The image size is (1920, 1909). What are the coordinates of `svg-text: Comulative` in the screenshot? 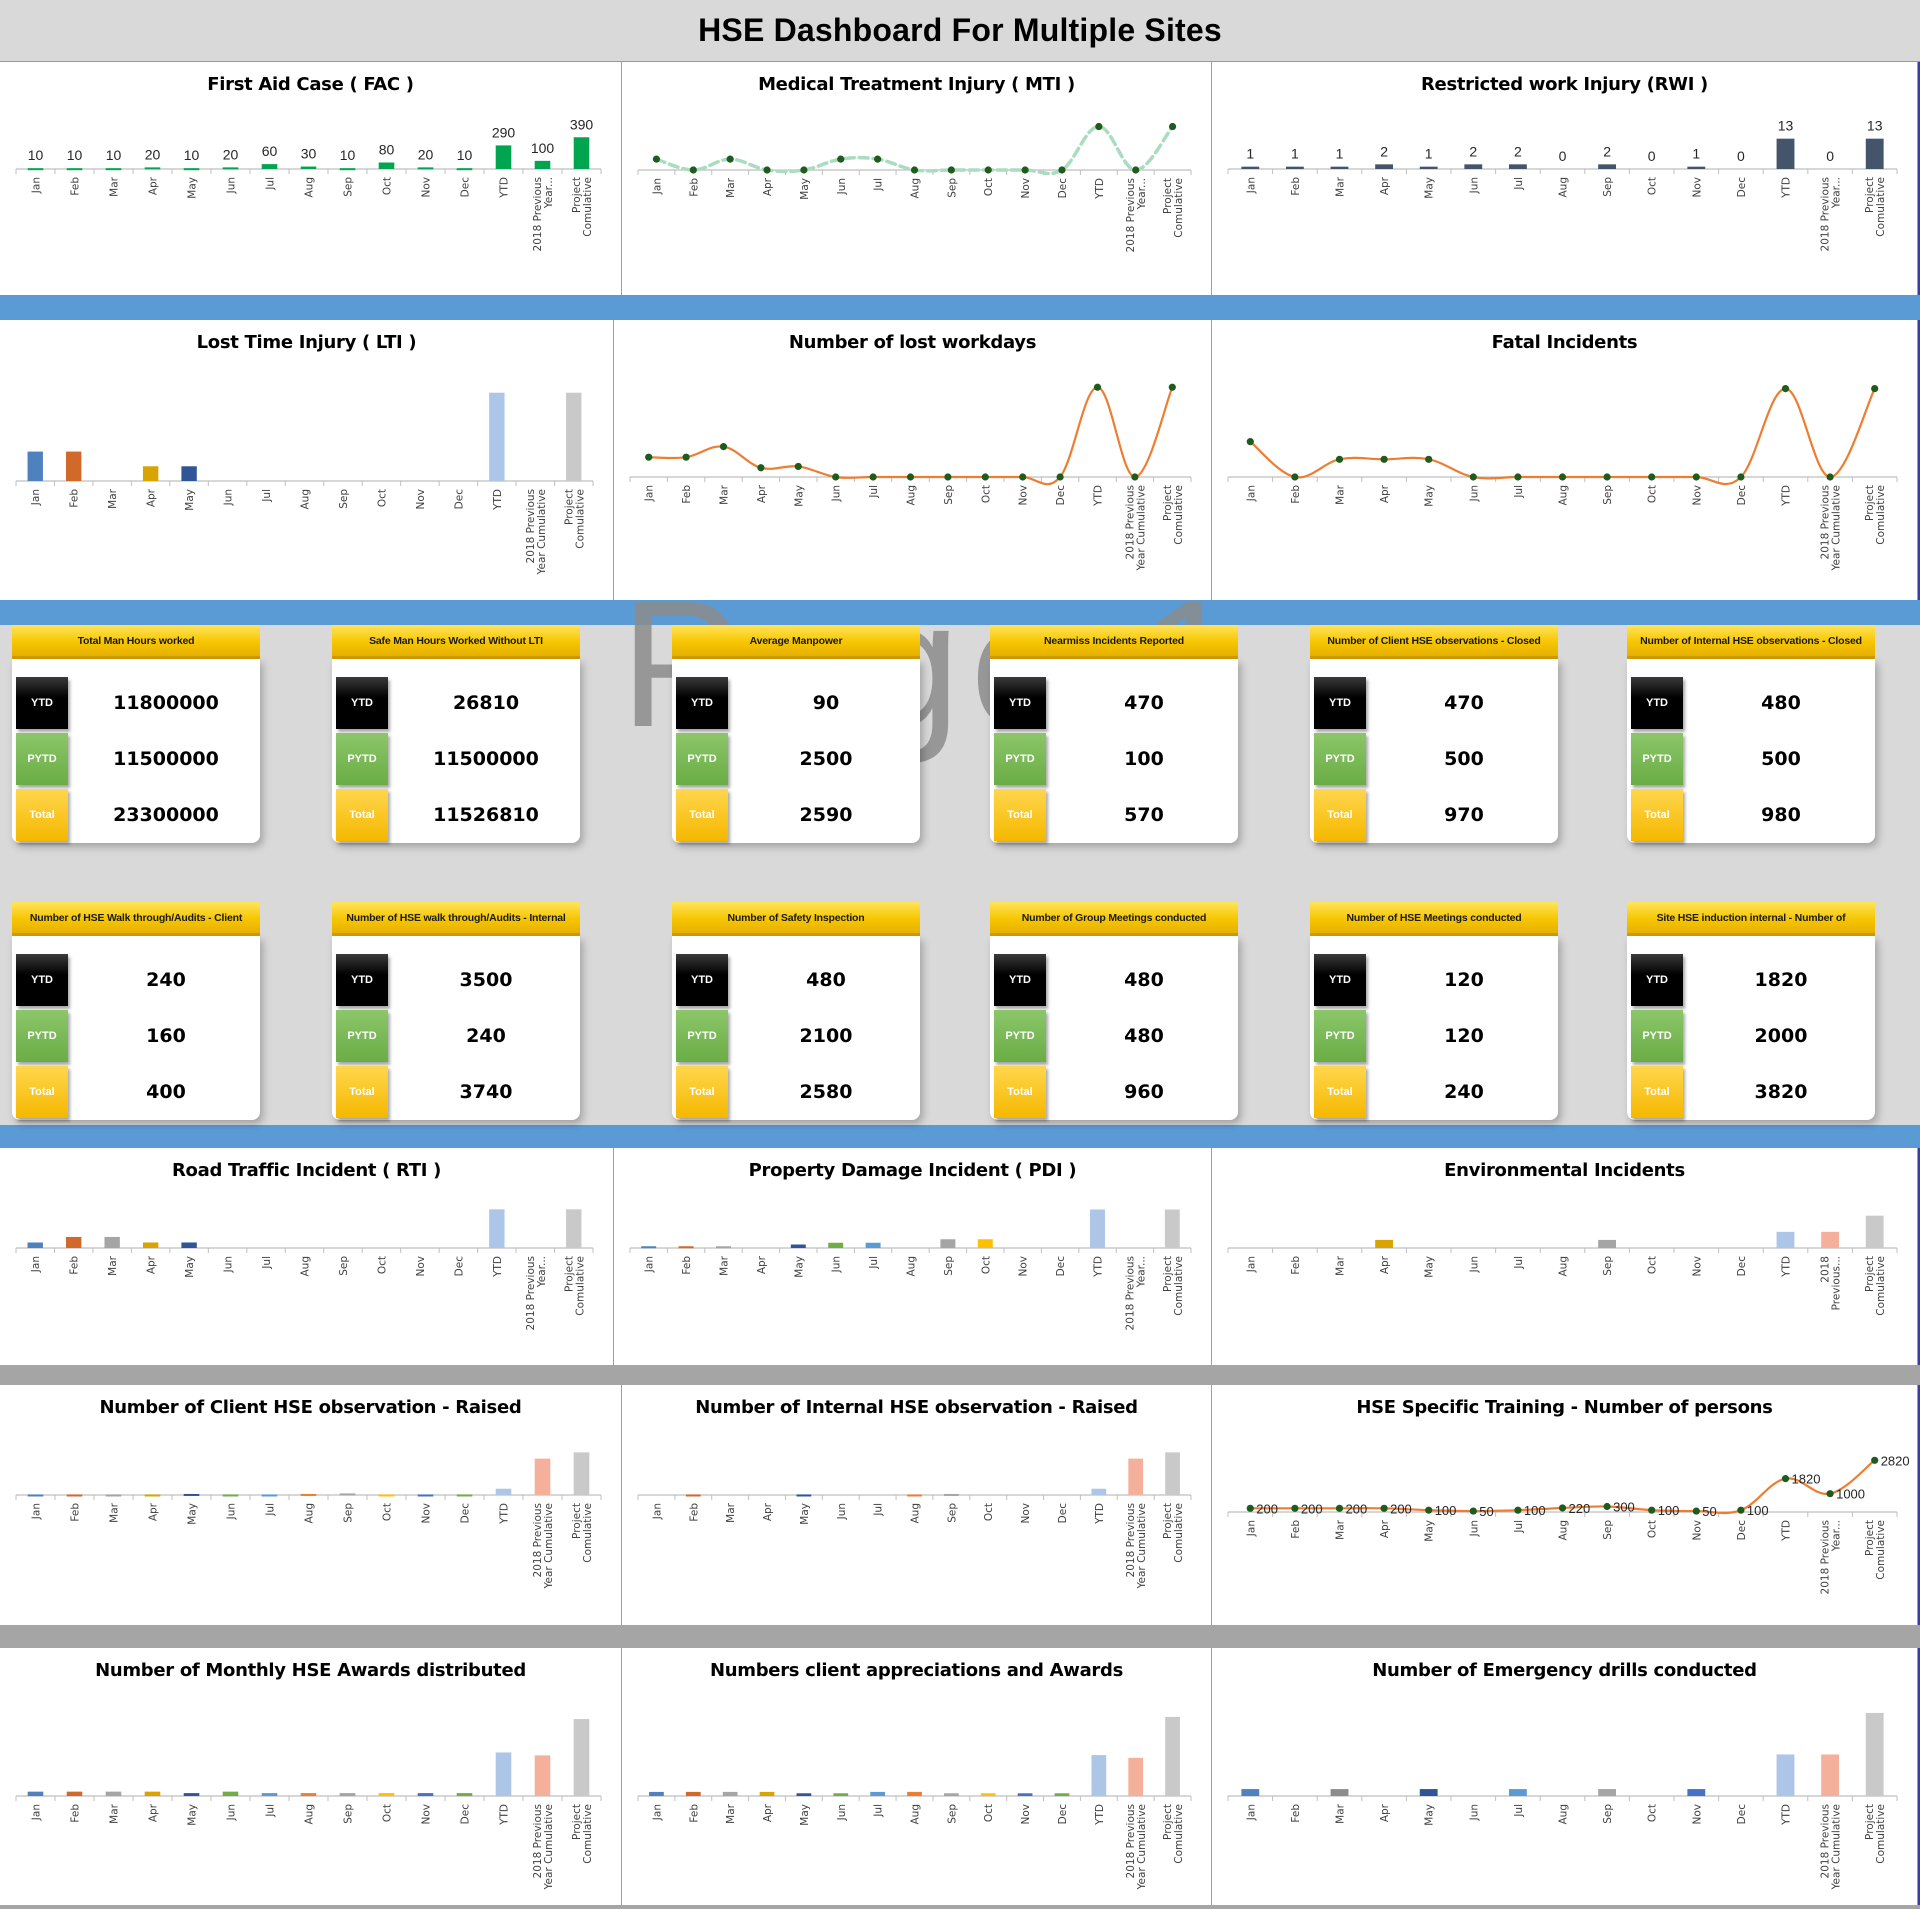 It's located at (1881, 1834).